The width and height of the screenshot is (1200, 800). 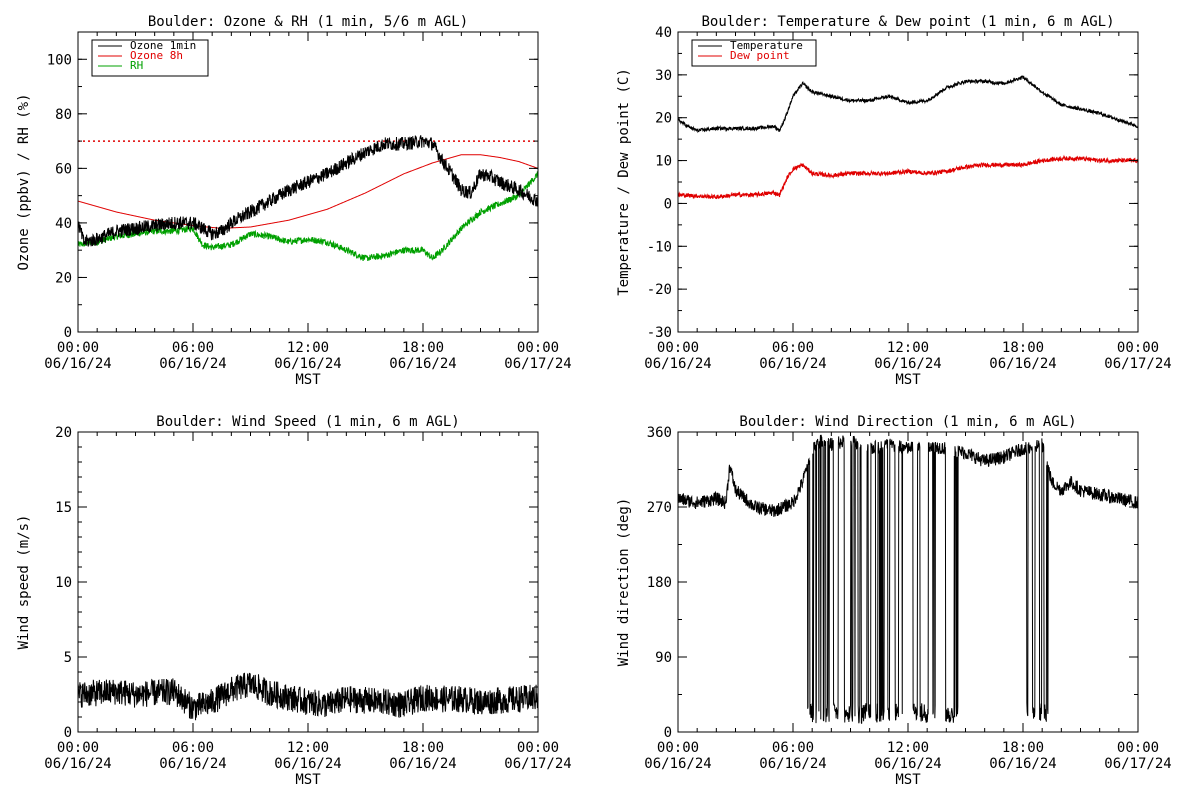 I want to click on temp-series-dew-point, so click(x=908, y=177).